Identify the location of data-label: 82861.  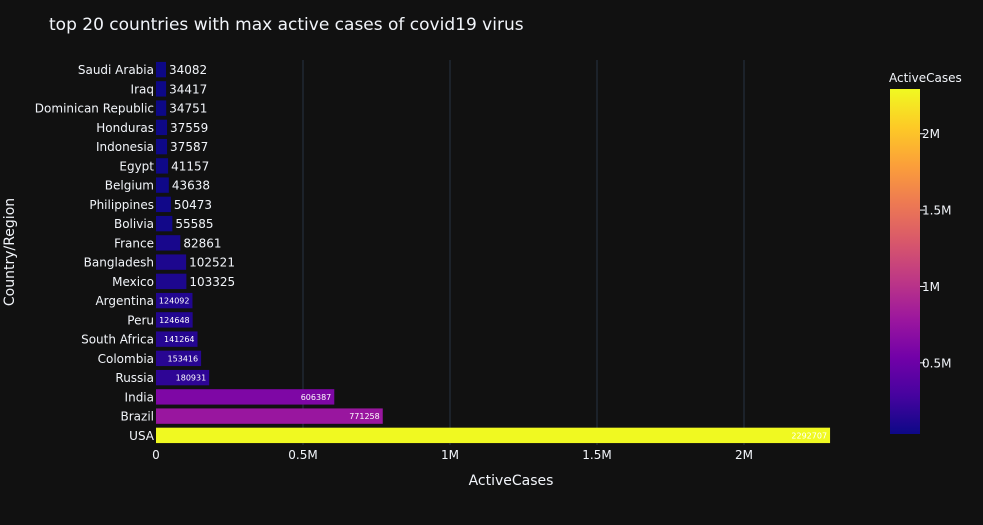
(202, 243).